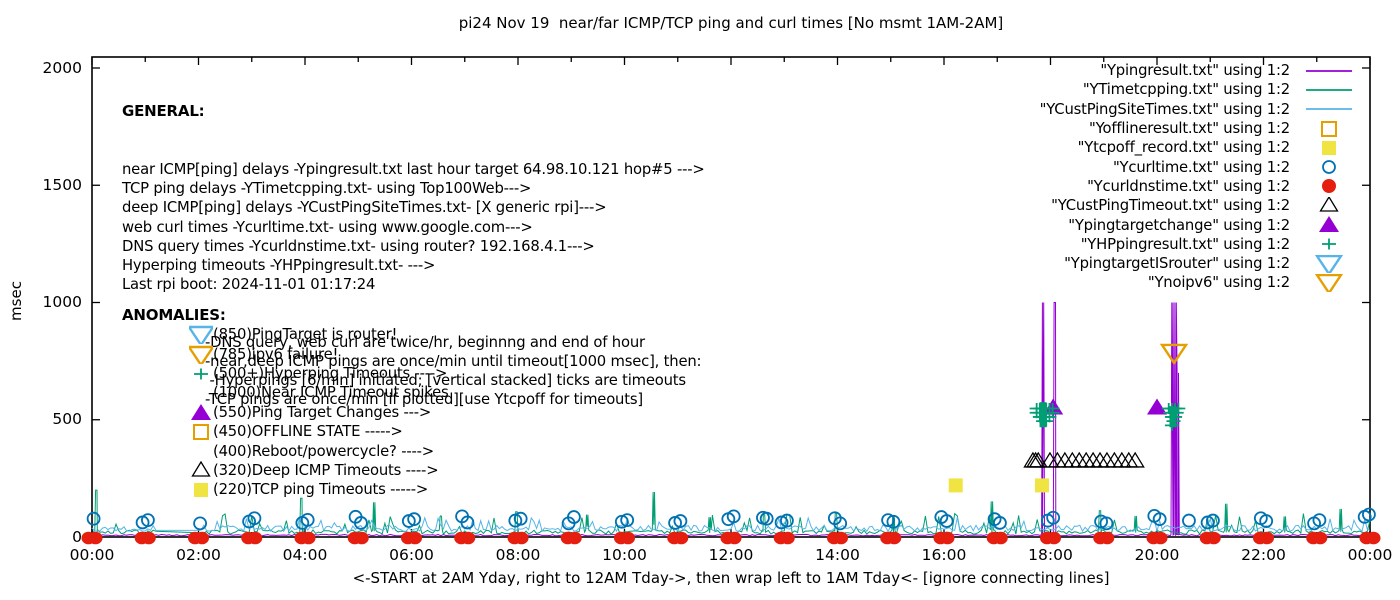 This screenshot has height=600, width=1400. I want to click on legend-entry: "Ypingresult.txt" using 1:2, so click(1199, 70).